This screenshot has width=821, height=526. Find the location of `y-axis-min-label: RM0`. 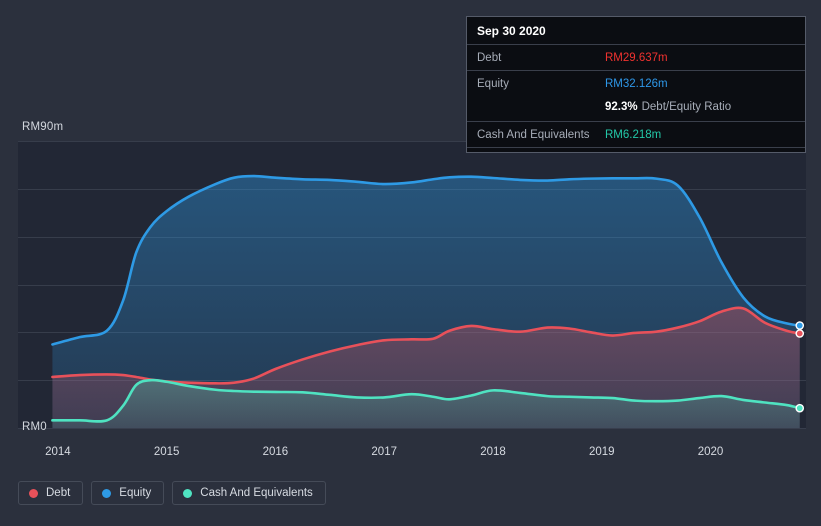

y-axis-min-label: RM0 is located at coordinates (34, 427).